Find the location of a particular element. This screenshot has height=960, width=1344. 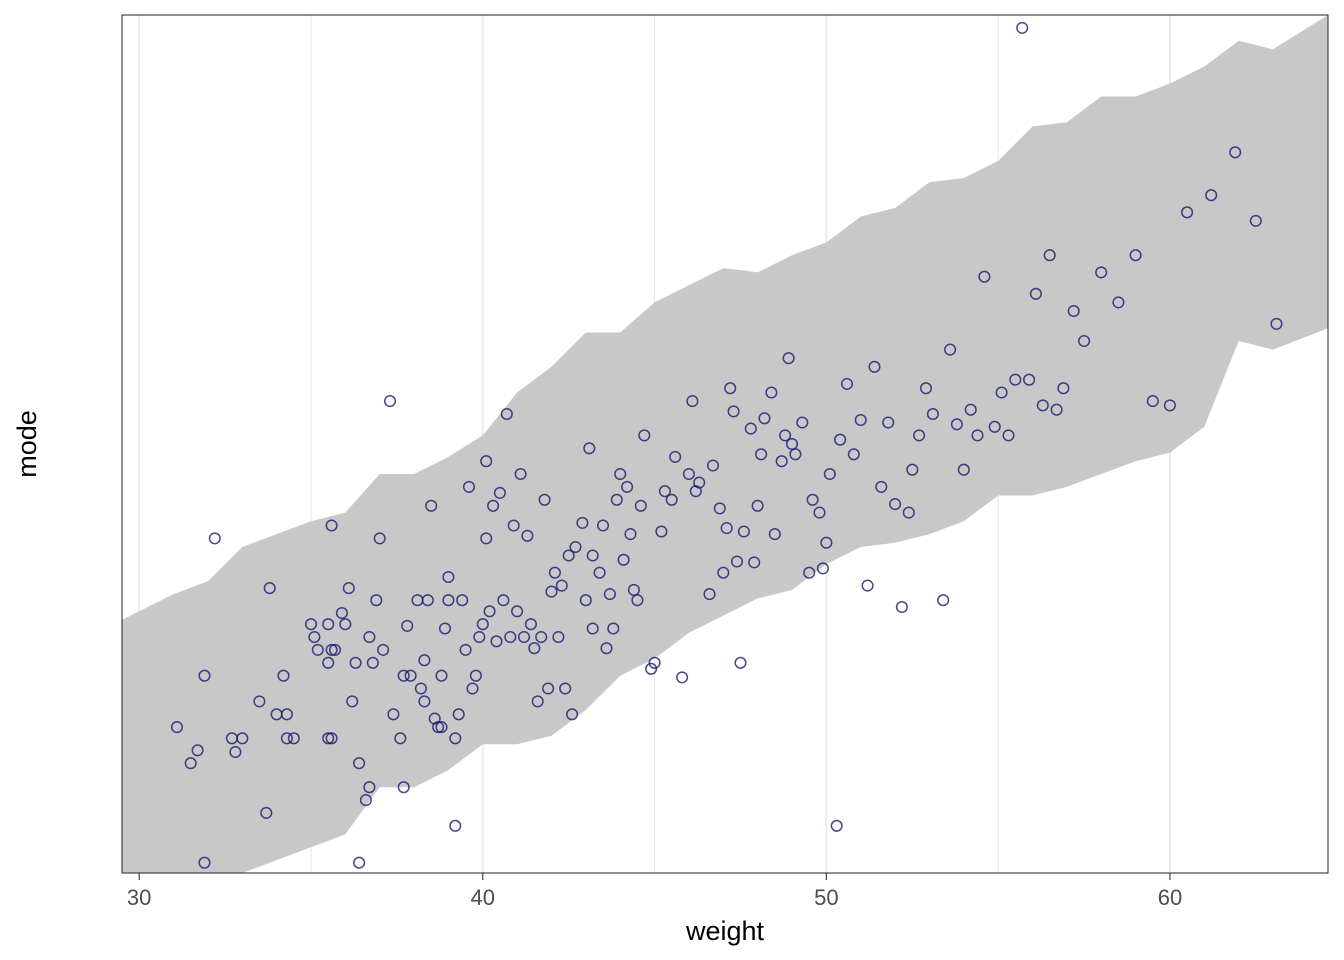

x-tick-label: 60 is located at coordinates (1170, 897).